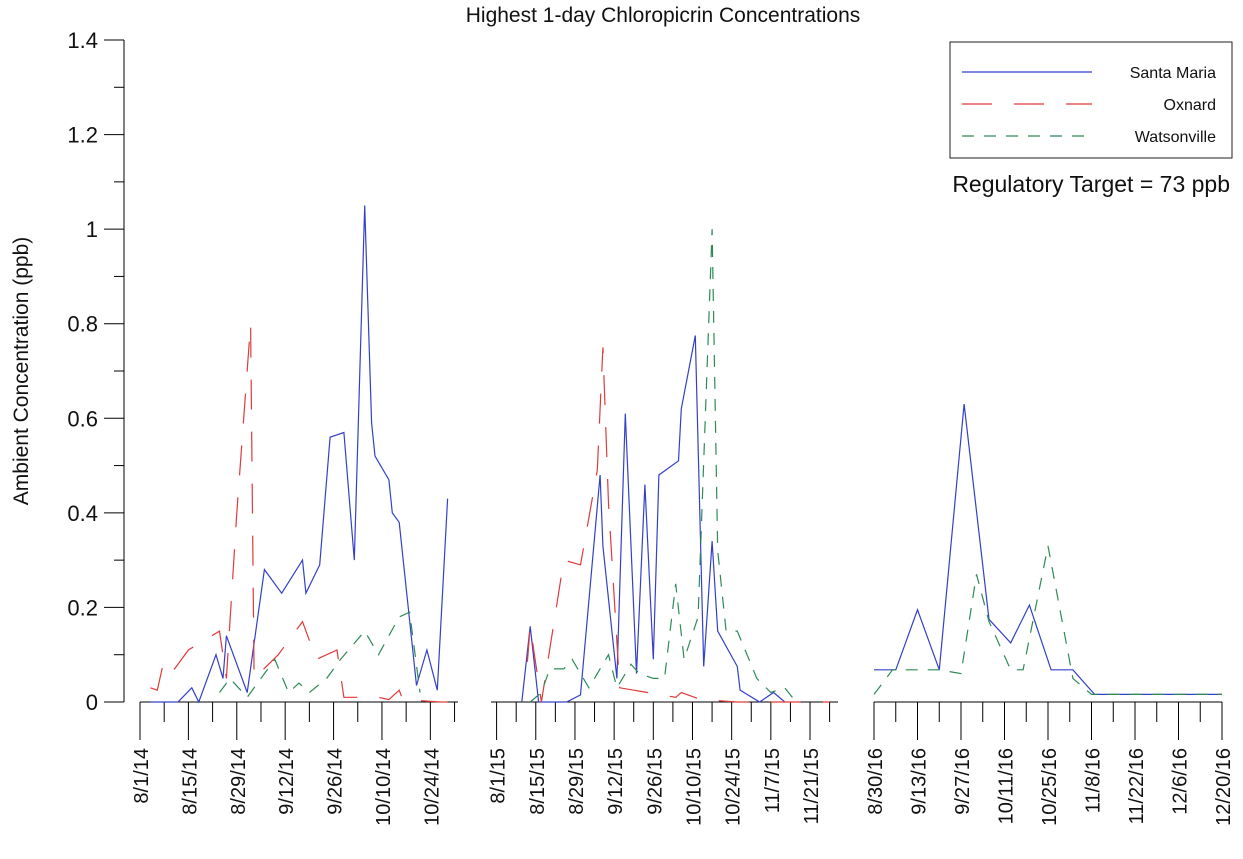  Describe the element at coordinates (92, 702) in the screenshot. I see `y-tick-label: 0` at that location.